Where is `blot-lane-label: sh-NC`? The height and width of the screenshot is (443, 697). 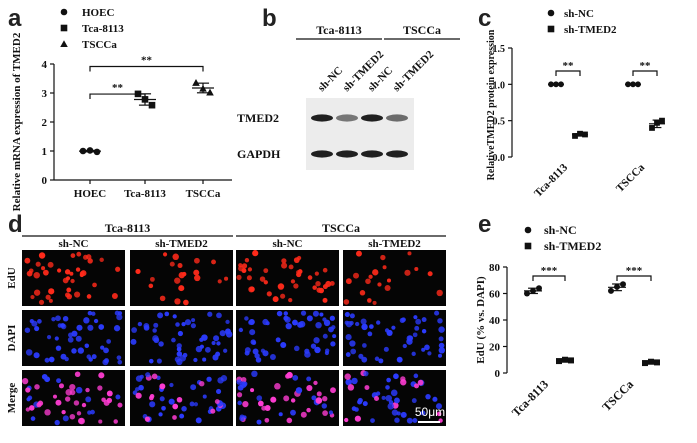
blot-lane-label: sh-NC is located at coordinates (331, 79).